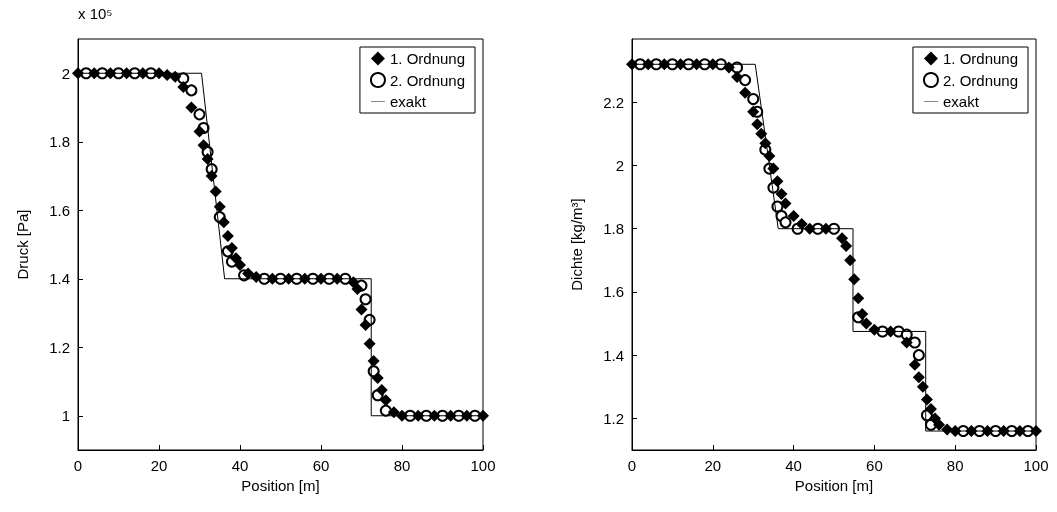 This screenshot has height=512, width=1057. What do you see at coordinates (613, 102) in the screenshot?
I see `y-tick-label: 2.2` at bounding box center [613, 102].